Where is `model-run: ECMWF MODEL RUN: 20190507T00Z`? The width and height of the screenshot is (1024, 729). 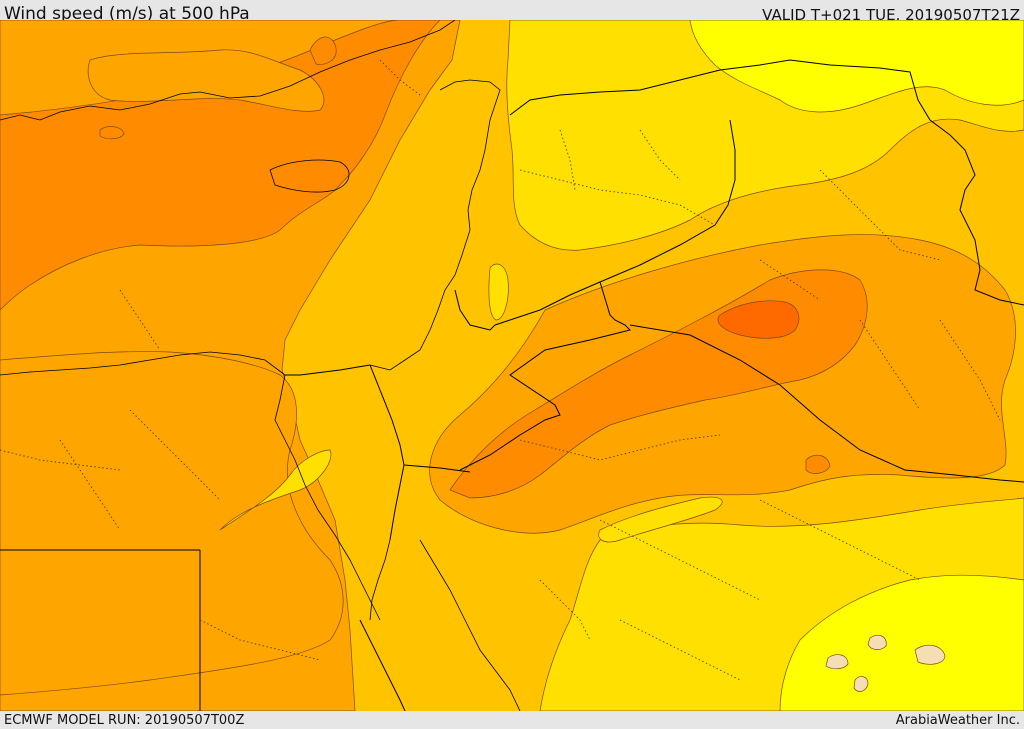 model-run: ECMWF MODEL RUN: 20190507T00Z is located at coordinates (124, 720).